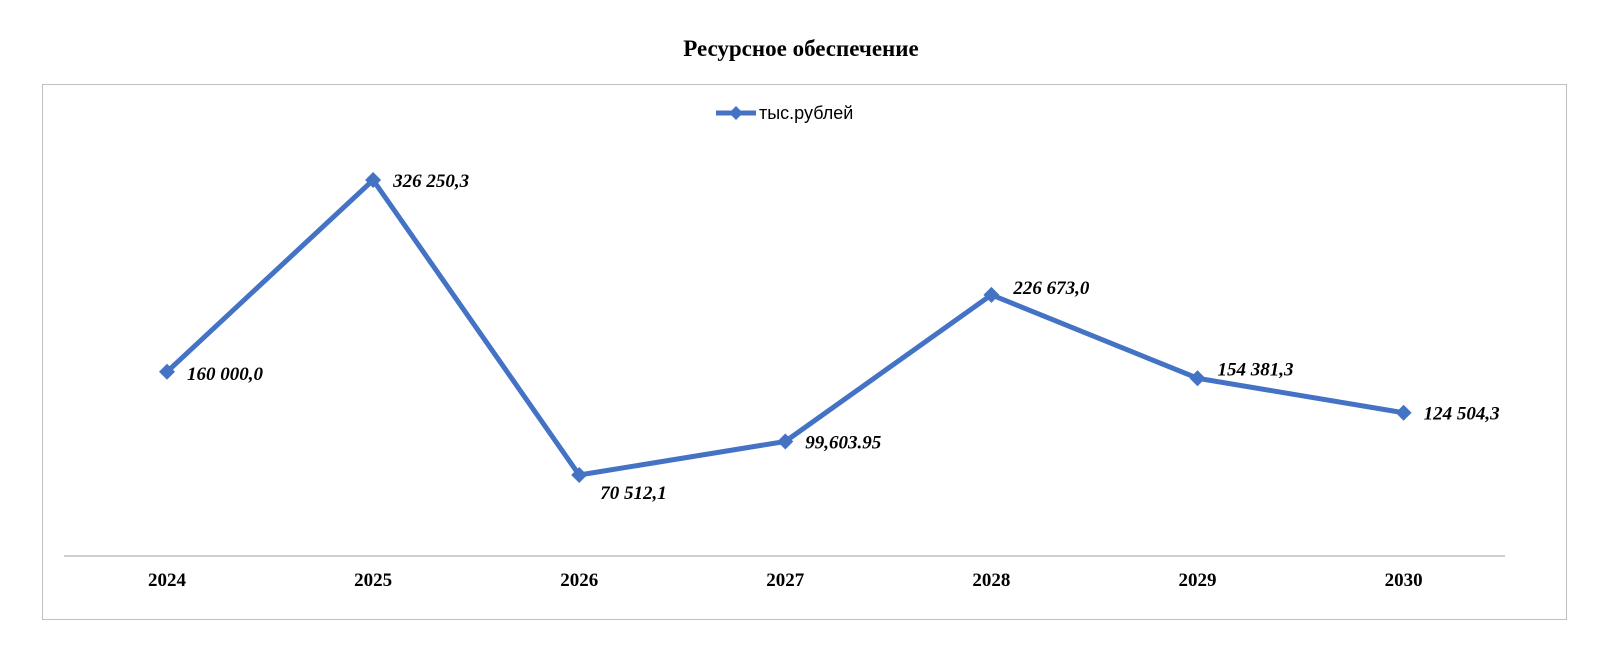  Describe the element at coordinates (1462, 414) in the screenshot. I see `data-label-2030: 124 504,3` at that location.